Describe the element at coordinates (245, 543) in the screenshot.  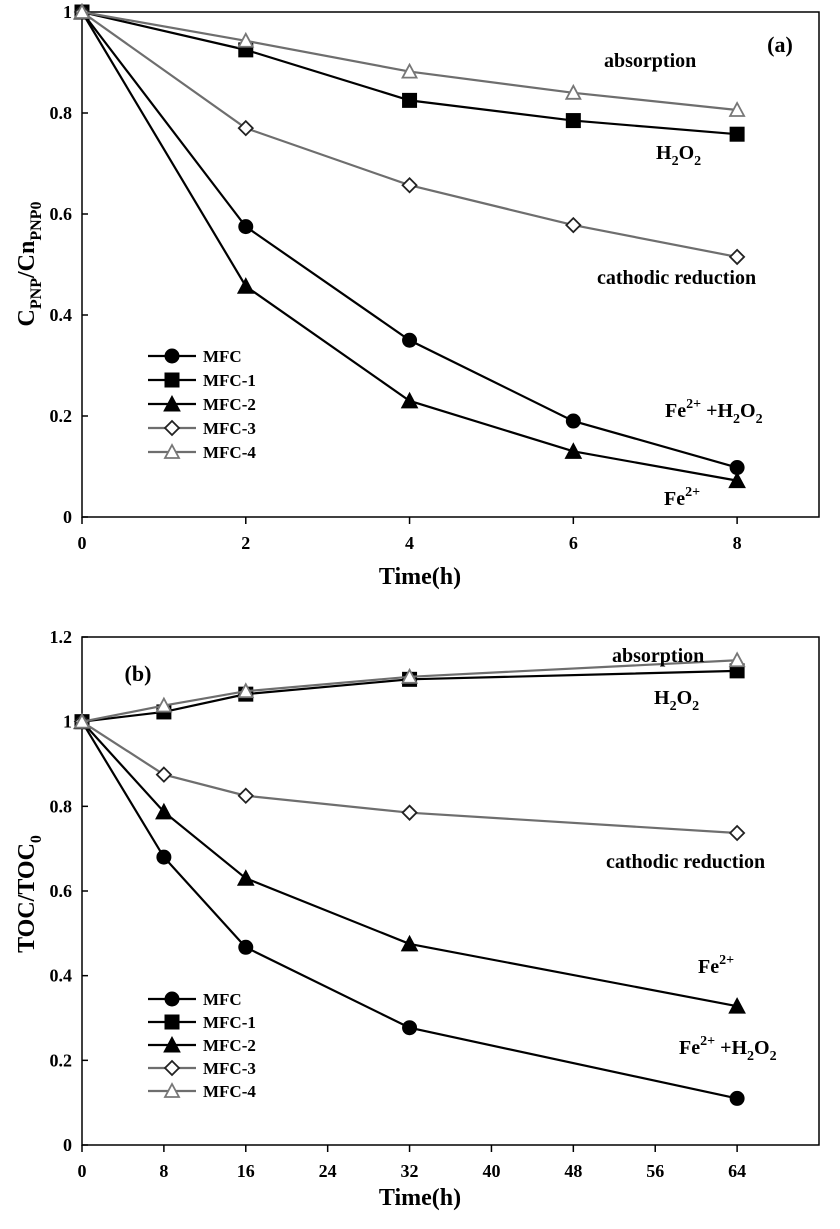
I see `x-tick-label: 2` at that location.